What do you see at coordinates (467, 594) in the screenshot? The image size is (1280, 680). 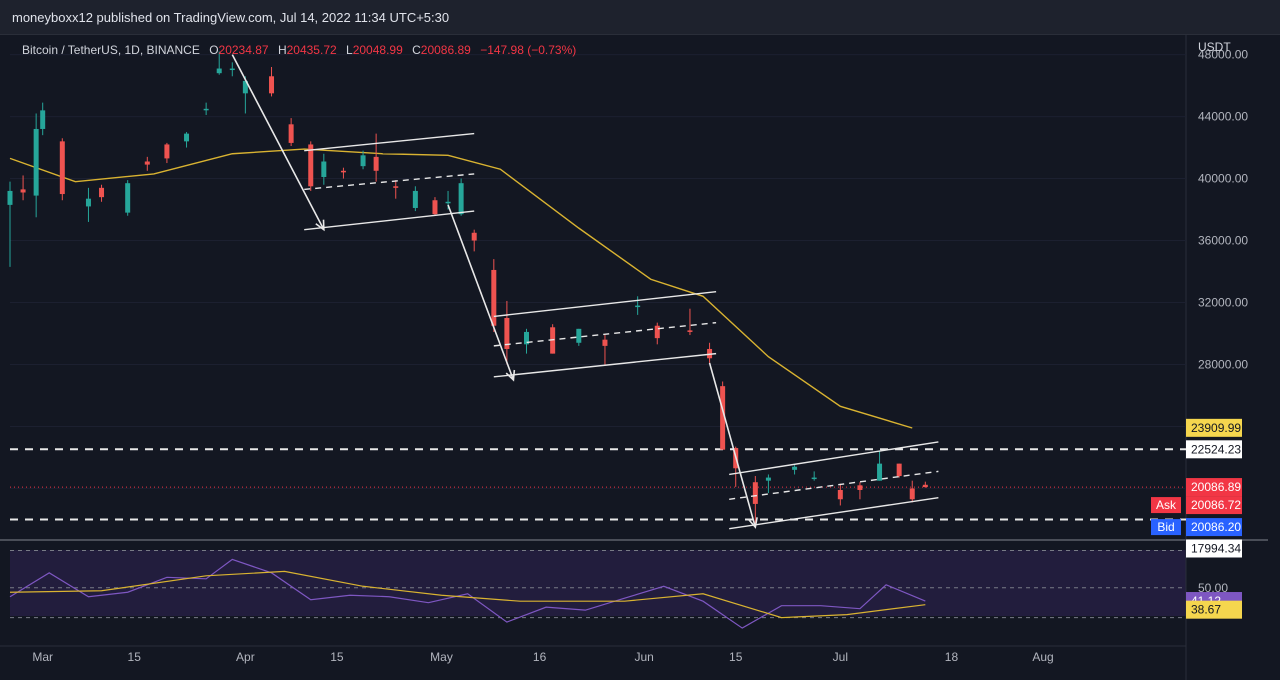 I see `rsi-ma-line` at bounding box center [467, 594].